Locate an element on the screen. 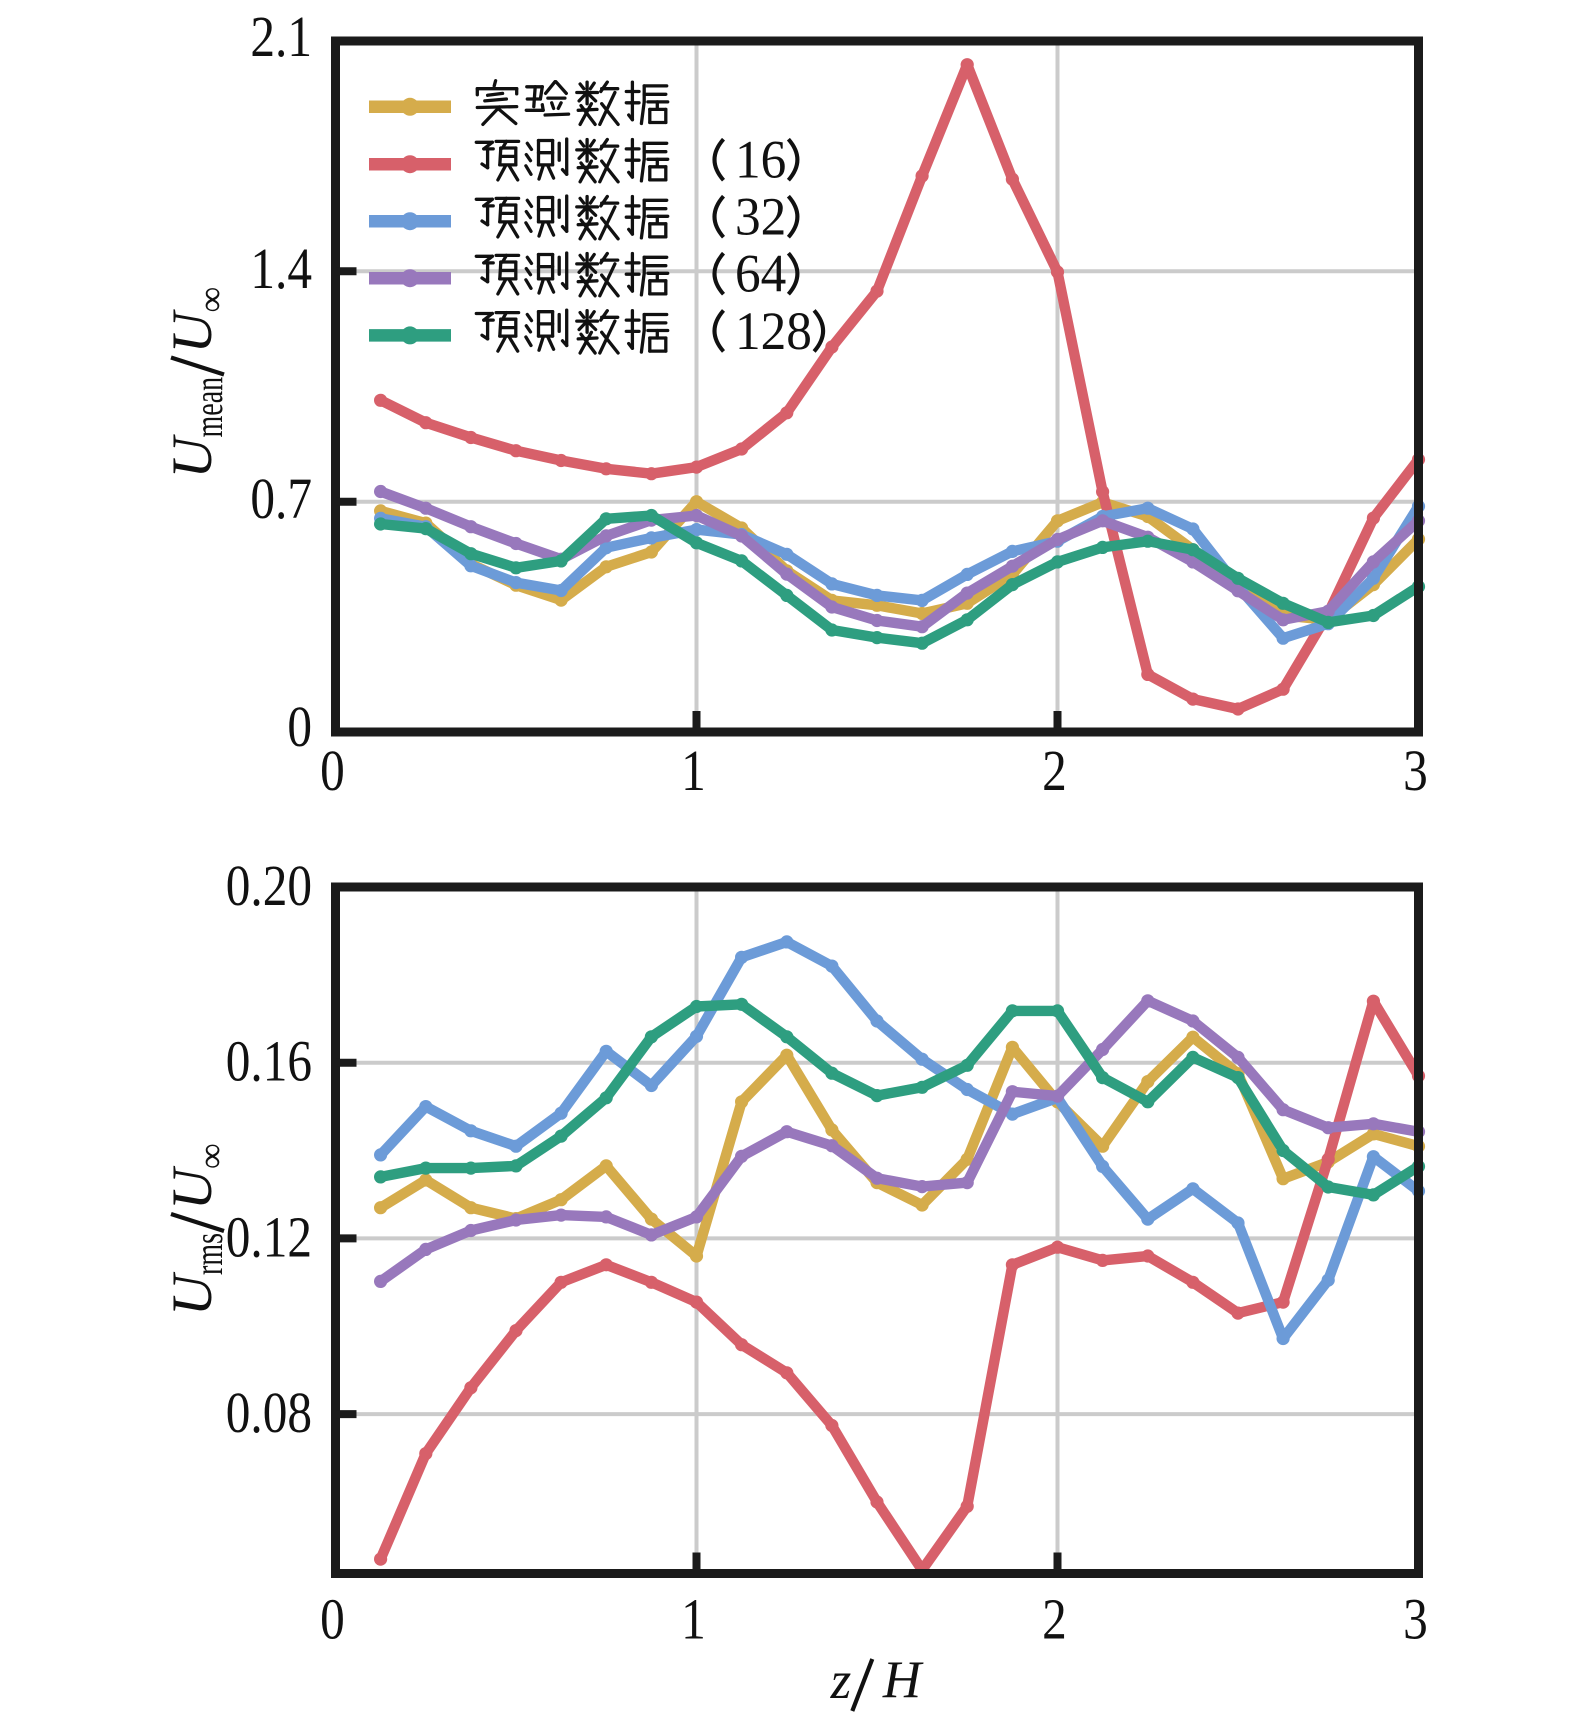 Image resolution: width=1575 pixels, height=1722 pixels. svg-text: 0.08 is located at coordinates (269, 1412).